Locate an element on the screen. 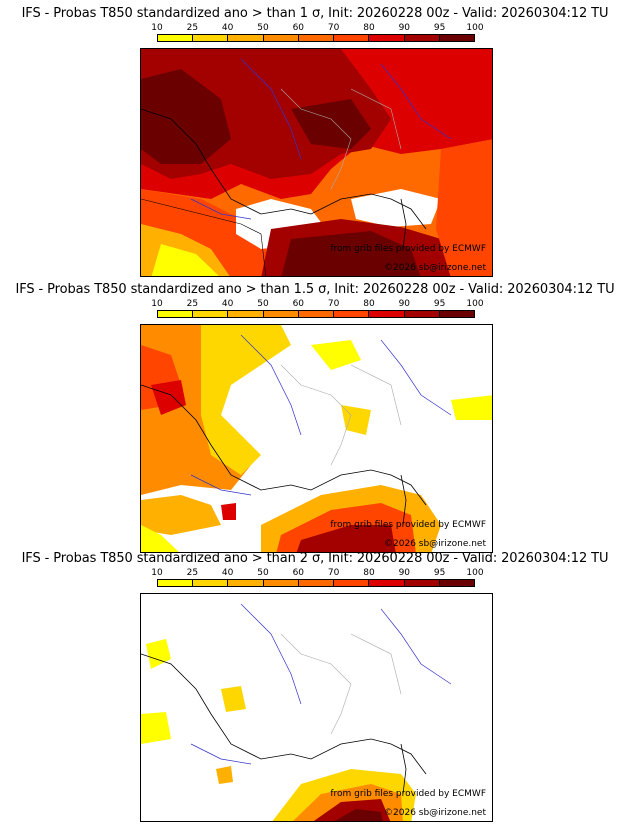  prob-zone-east is located at coordinates (464, 207).